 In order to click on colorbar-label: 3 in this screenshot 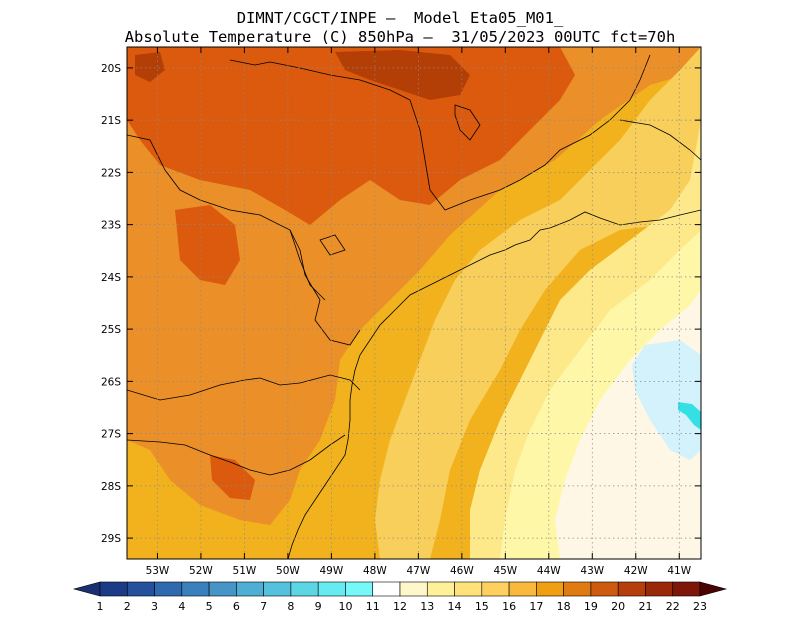, I will do `click(154, 606)`.